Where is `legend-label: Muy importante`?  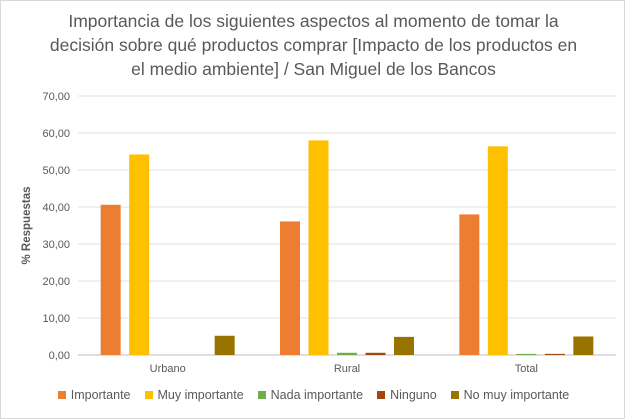
legend-label: Muy importante is located at coordinates (200, 395).